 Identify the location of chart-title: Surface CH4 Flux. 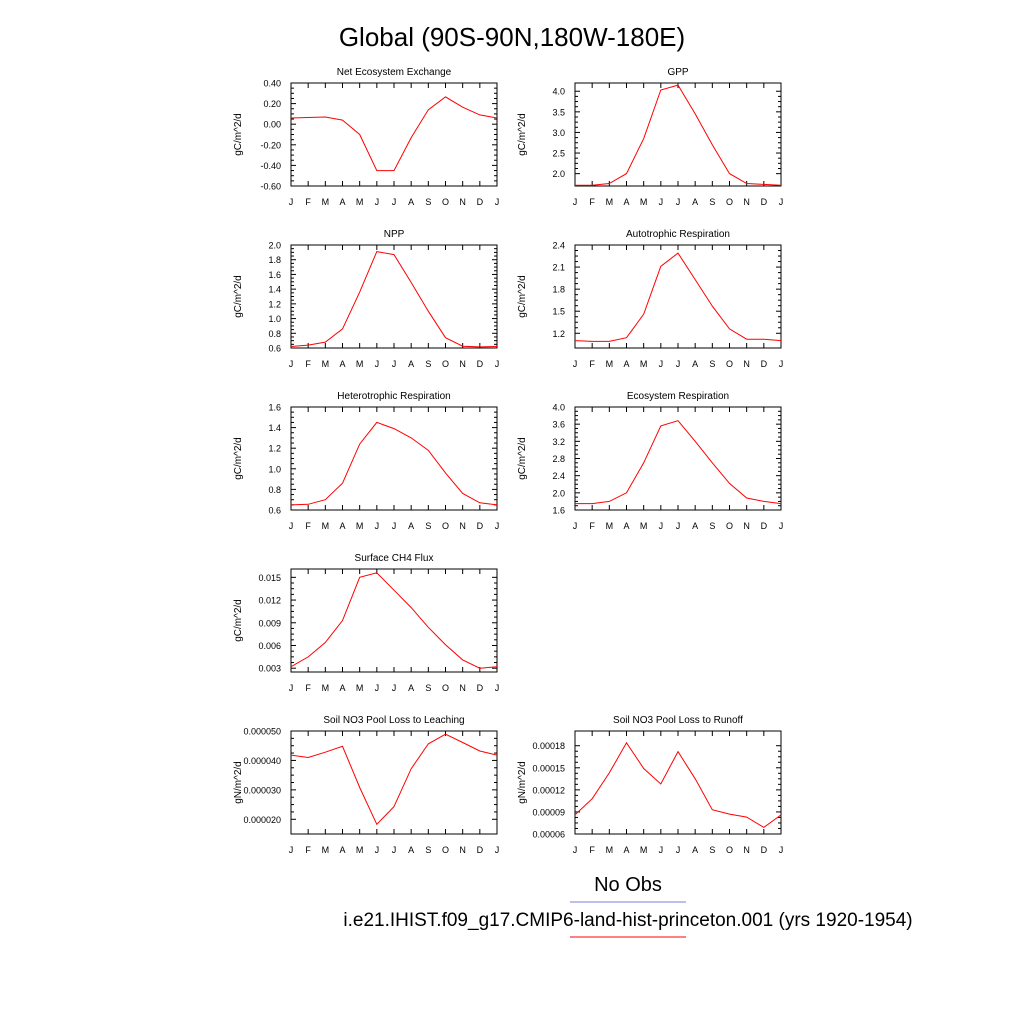
(394, 558).